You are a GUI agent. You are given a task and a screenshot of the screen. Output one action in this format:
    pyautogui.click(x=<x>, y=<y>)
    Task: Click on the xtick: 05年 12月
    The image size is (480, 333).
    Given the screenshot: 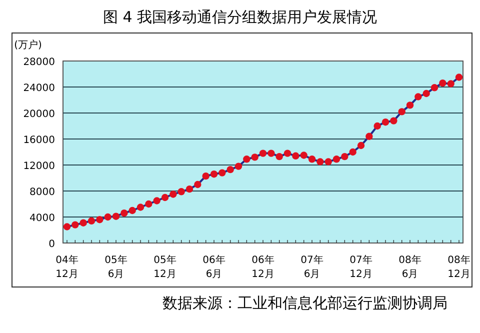 What is the action you would take?
    pyautogui.click(x=165, y=267)
    